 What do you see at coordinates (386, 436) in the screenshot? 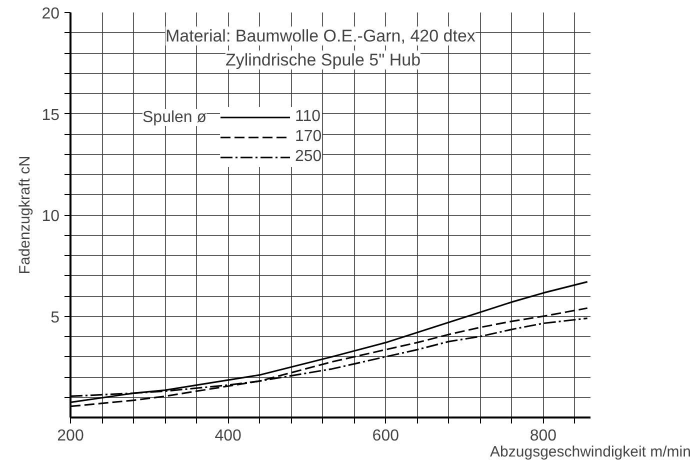
I see `x-tick-label: 600` at bounding box center [386, 436].